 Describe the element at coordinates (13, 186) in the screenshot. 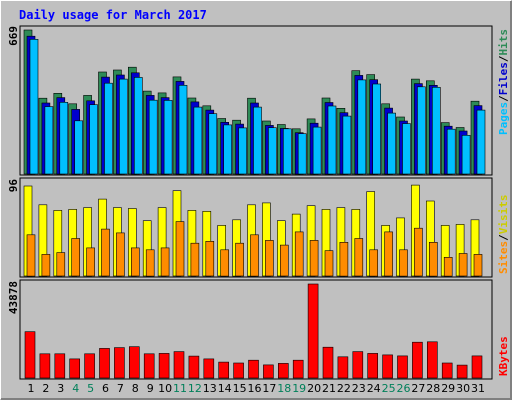

I see `ymax-label-visits: 96` at that location.